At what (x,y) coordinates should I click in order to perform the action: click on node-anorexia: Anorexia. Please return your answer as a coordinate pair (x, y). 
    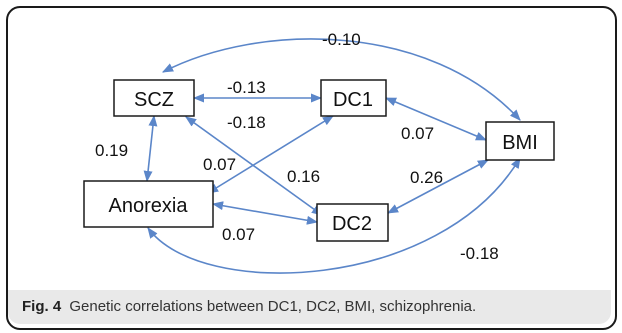
    Looking at the image, I should click on (148, 204).